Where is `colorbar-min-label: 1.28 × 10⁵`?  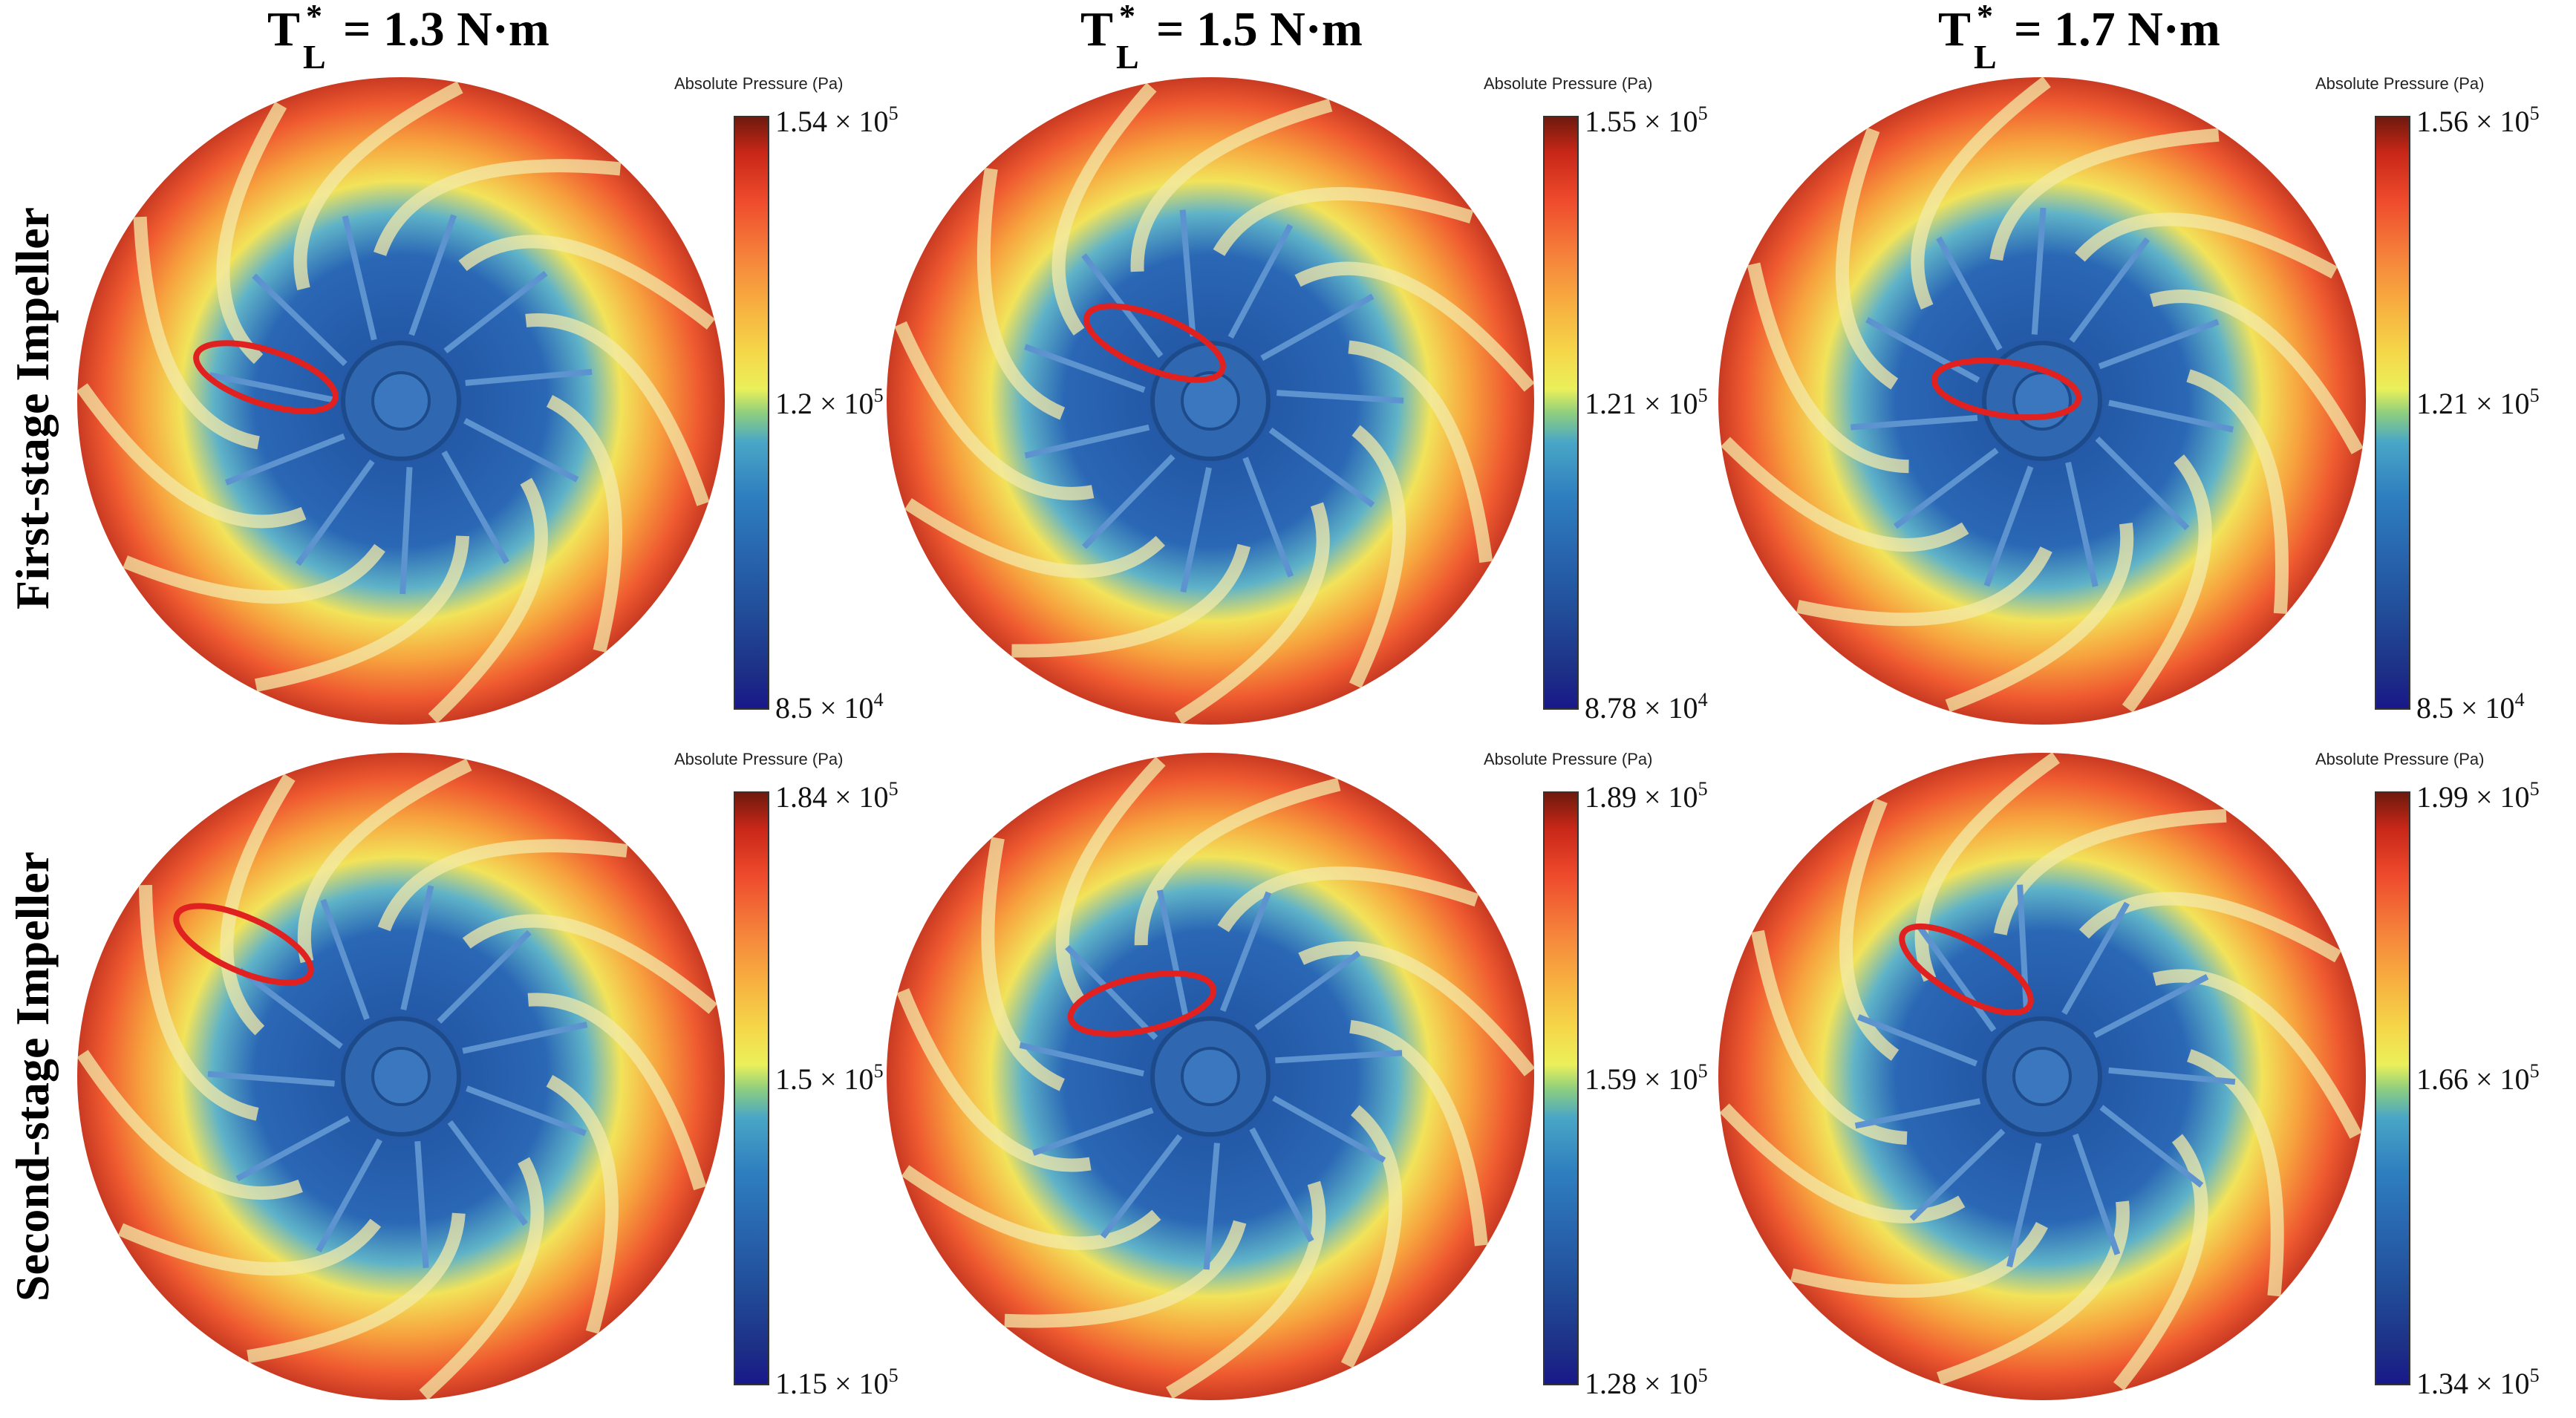
colorbar-min-label: 1.28 × 10⁵ is located at coordinates (1646, 1382).